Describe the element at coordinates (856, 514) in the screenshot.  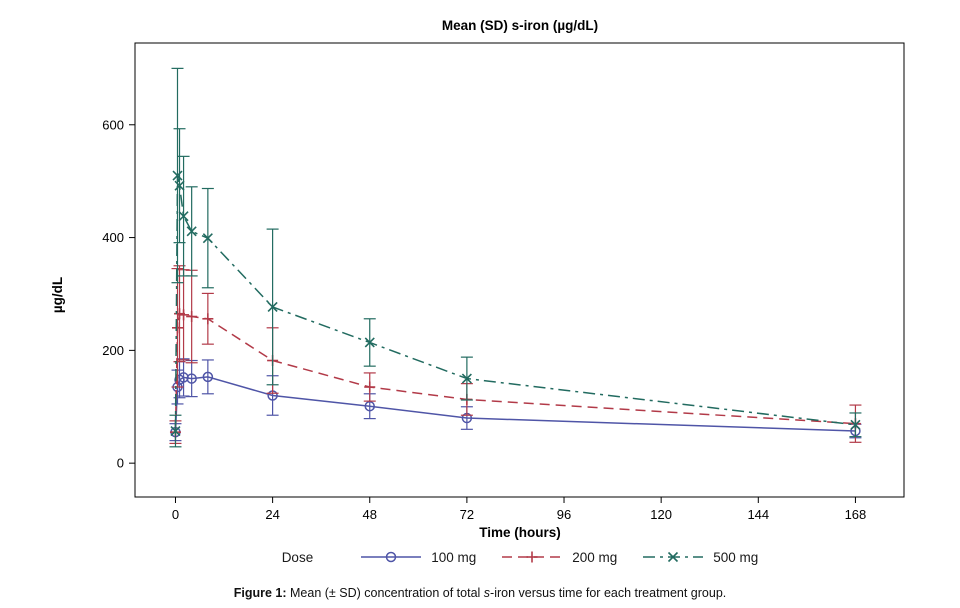
I see `x-tick-label: 168` at that location.